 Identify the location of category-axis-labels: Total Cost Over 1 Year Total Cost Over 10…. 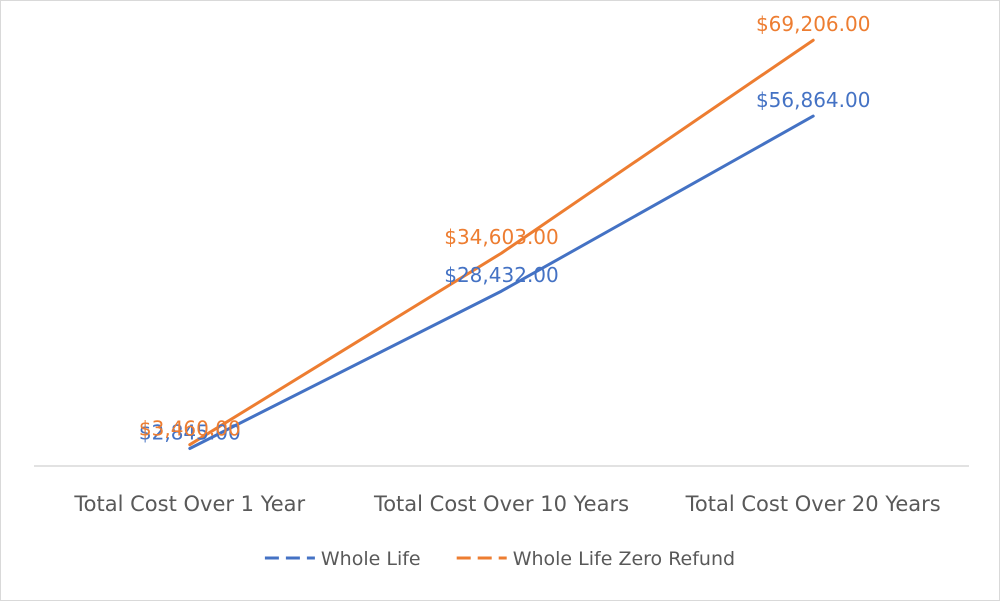
(506, 504).